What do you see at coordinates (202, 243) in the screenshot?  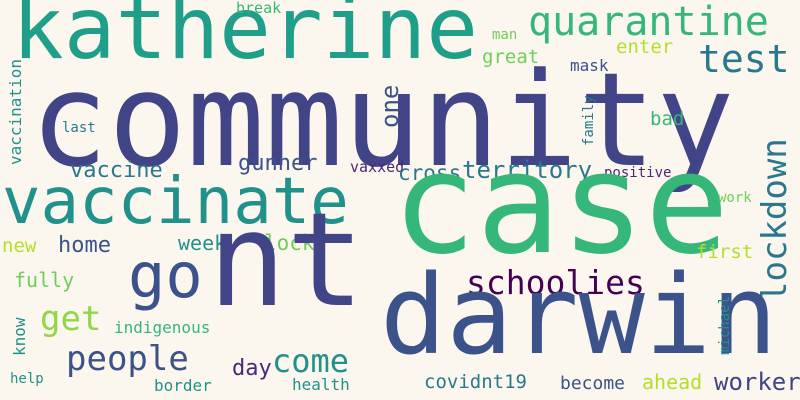 I see `word-week: week` at bounding box center [202, 243].